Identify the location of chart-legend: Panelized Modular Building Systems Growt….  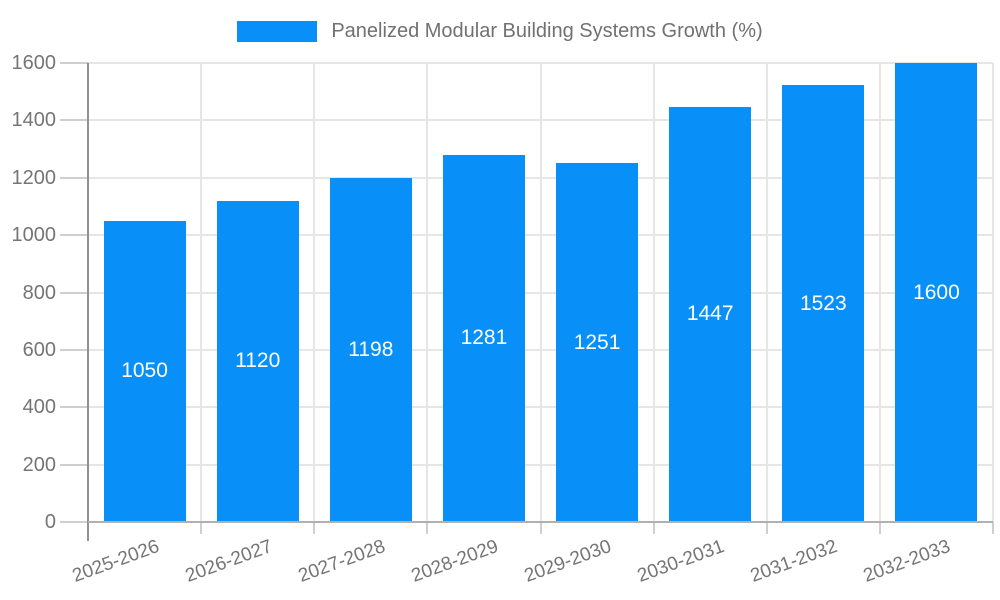
(500, 31).